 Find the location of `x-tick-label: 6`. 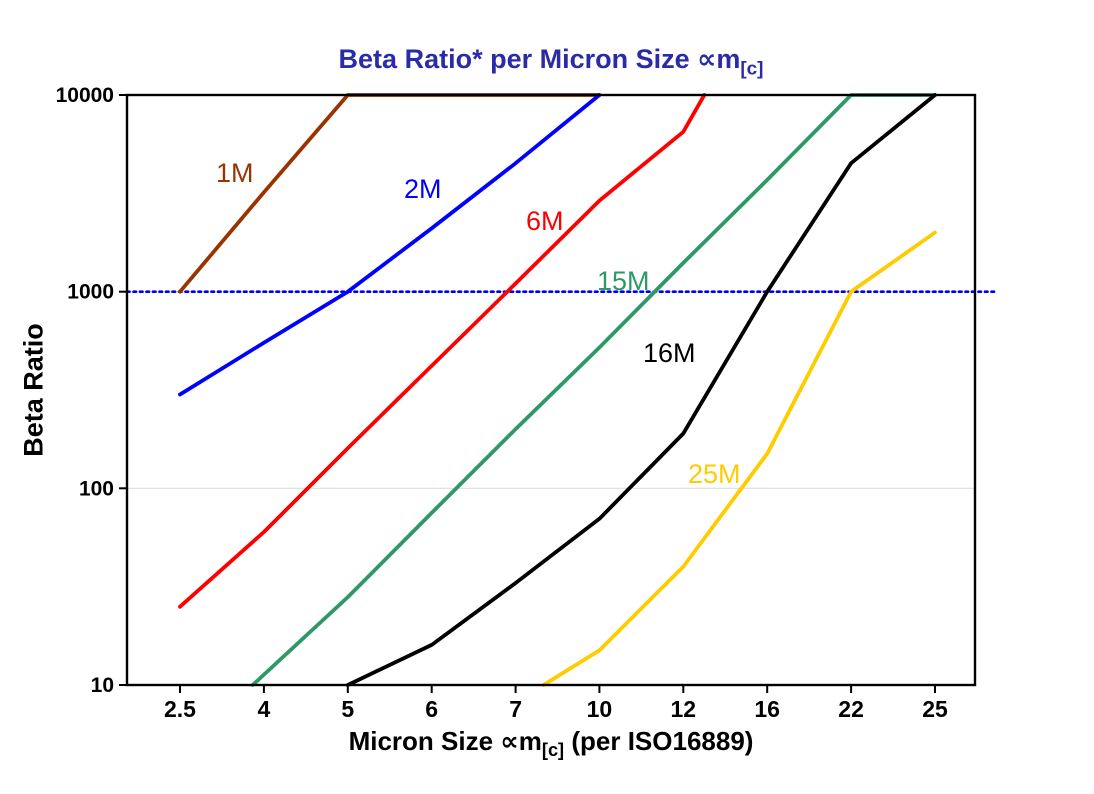

x-tick-label: 6 is located at coordinates (431, 709).